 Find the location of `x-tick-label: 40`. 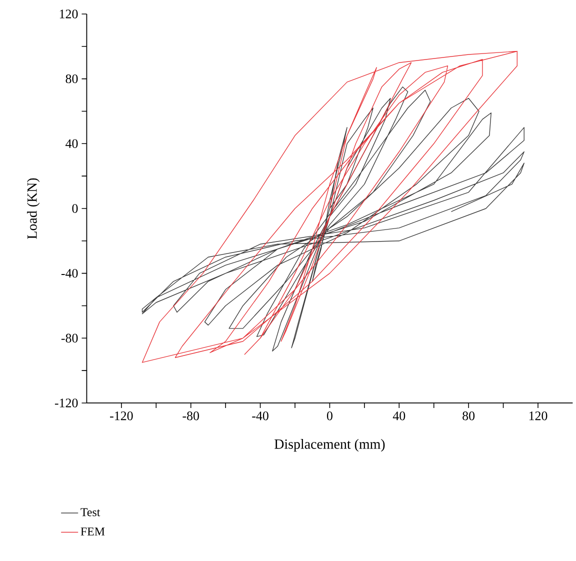

x-tick-label: 40 is located at coordinates (399, 415).